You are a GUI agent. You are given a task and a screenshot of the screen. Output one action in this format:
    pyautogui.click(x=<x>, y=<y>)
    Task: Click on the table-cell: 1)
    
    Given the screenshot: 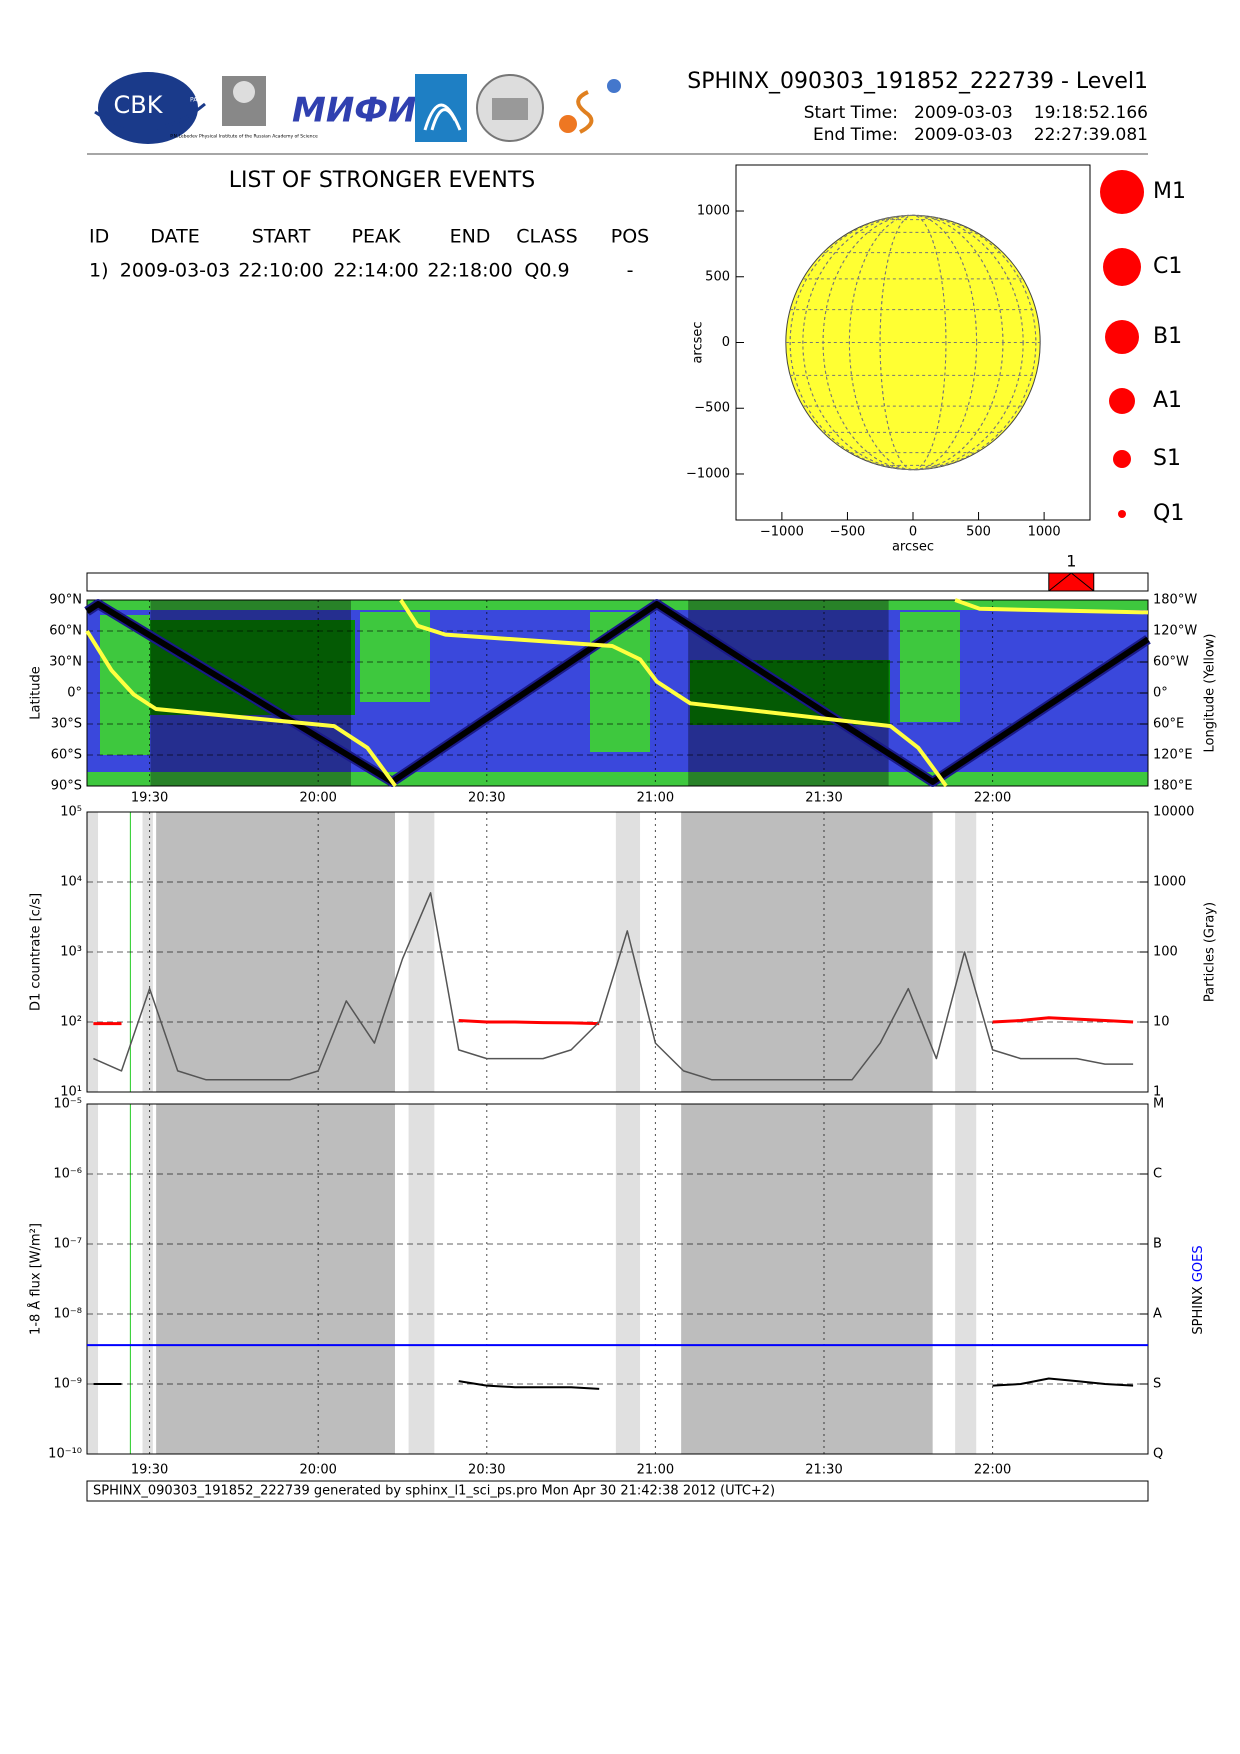 What is the action you would take?
    pyautogui.click(x=99, y=271)
    